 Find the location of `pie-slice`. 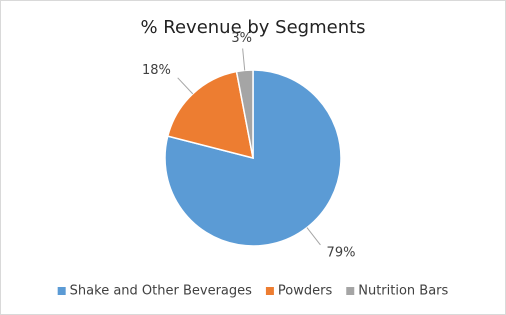

pie-slice is located at coordinates (210, 115).